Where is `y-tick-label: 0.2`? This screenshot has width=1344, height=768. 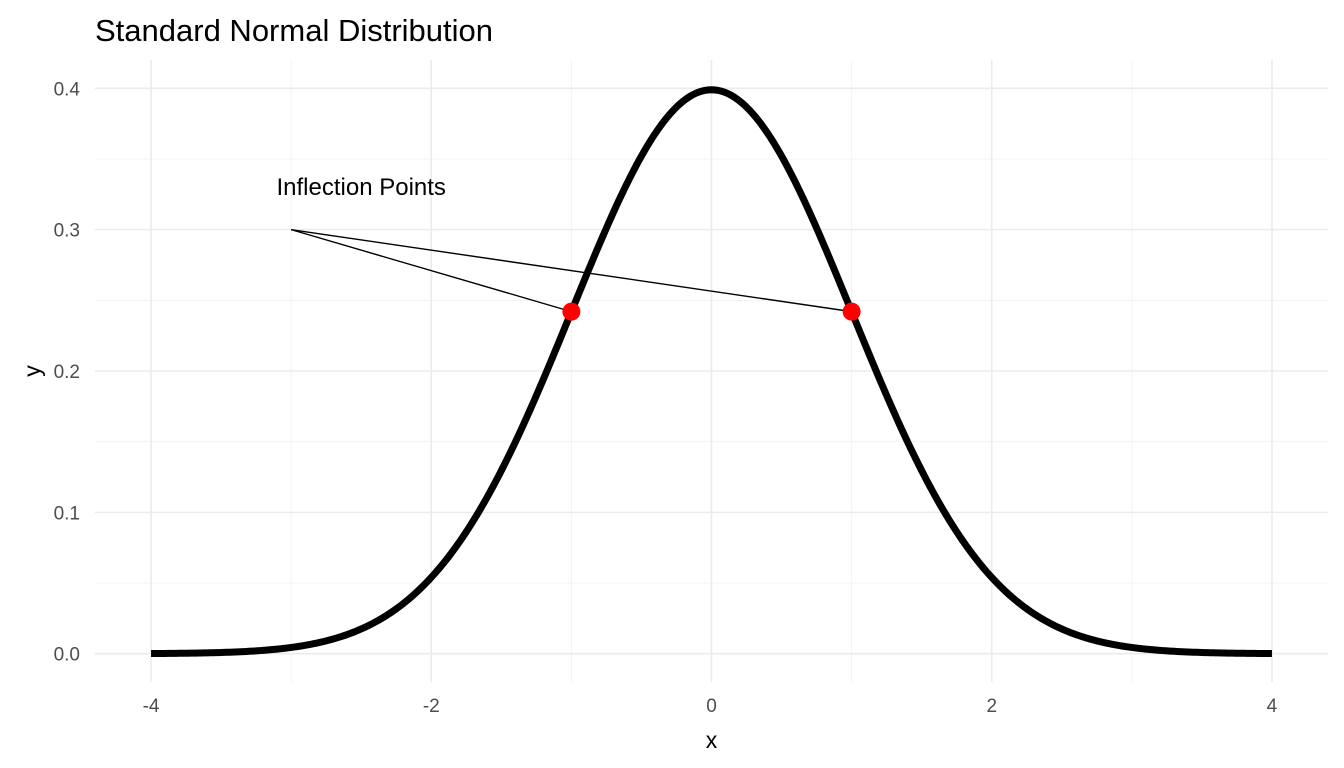 y-tick-label: 0.2 is located at coordinates (67, 372).